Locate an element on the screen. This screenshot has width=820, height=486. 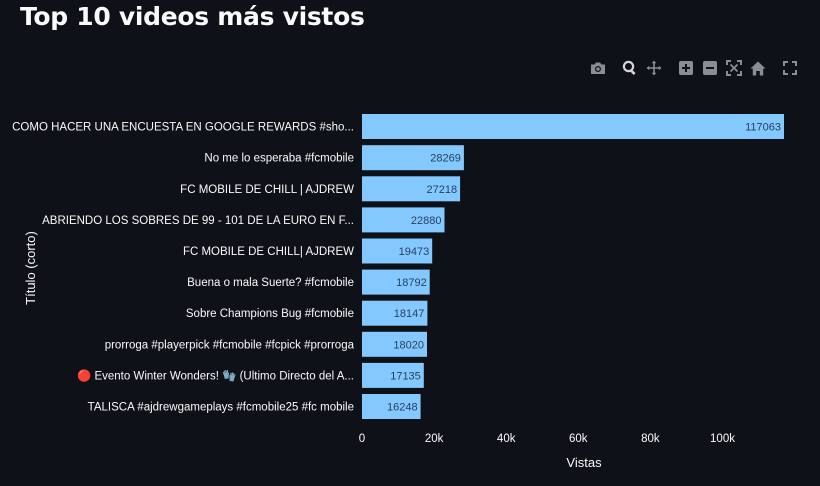
y-tick-label: Sobre Champions Bug #fcmobile is located at coordinates (270, 314).